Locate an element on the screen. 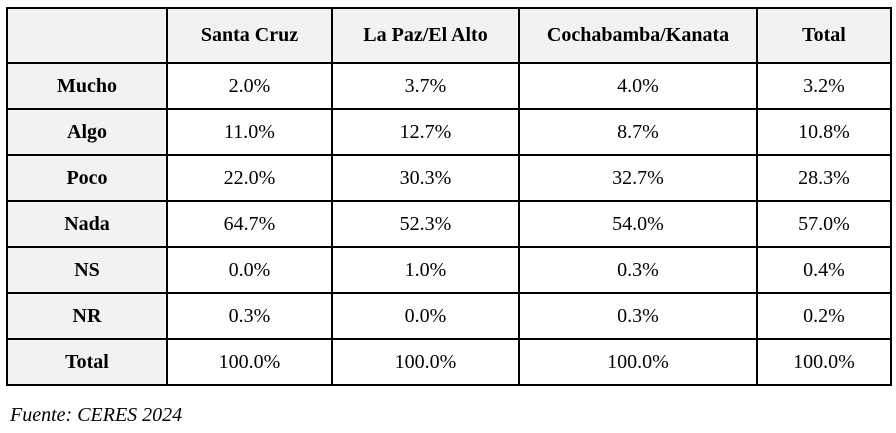 The width and height of the screenshot is (896, 433). table-row: NR 0.3% 0.0% 0.3% 0.2% is located at coordinates (449, 316).